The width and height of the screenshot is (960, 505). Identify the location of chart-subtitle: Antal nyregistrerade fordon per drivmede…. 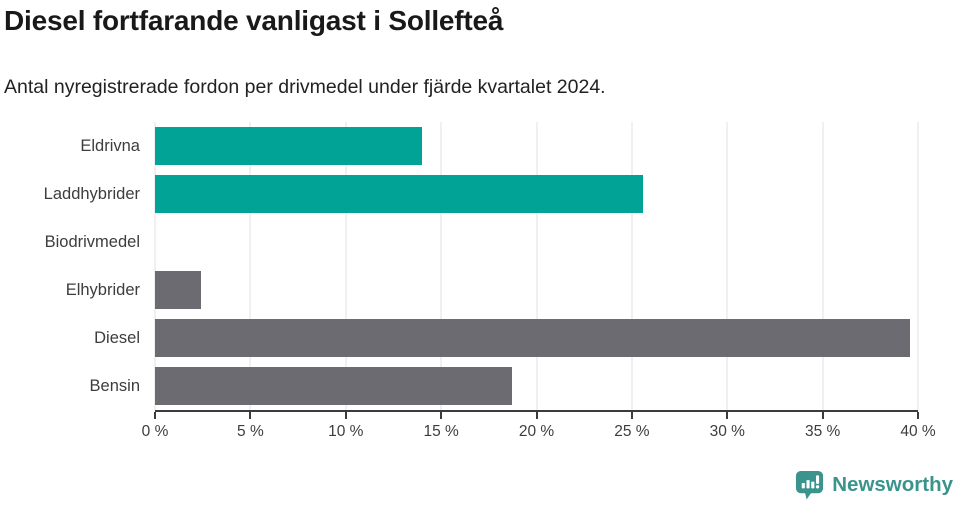
(305, 87).